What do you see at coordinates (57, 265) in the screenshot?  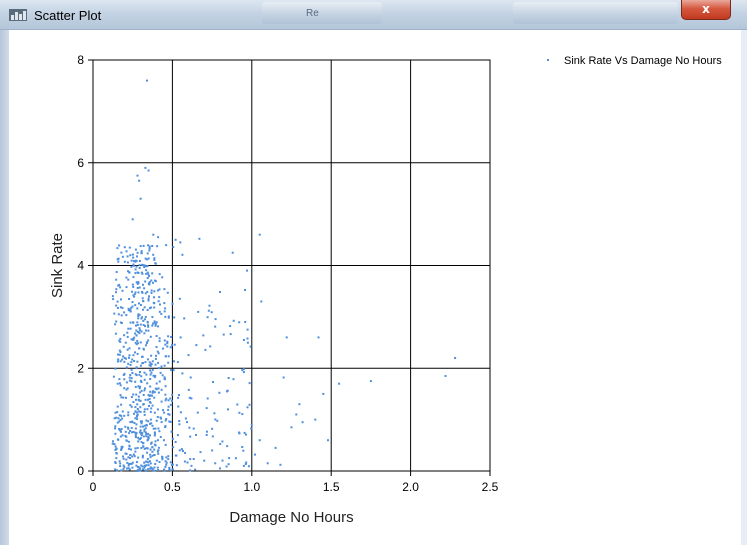 I see `y-axis-title: Sink Rate` at bounding box center [57, 265].